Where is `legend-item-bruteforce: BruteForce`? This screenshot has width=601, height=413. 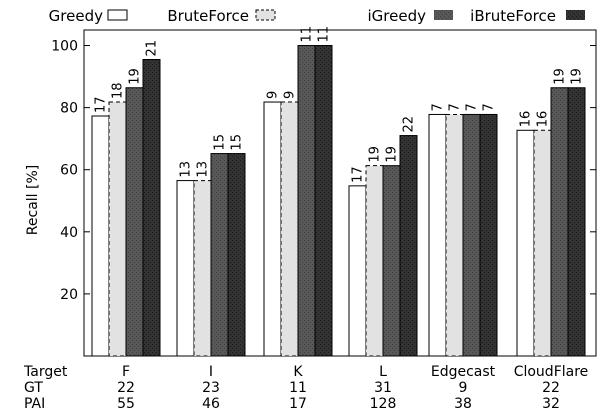
legend-item-bruteforce: BruteForce is located at coordinates (221, 16).